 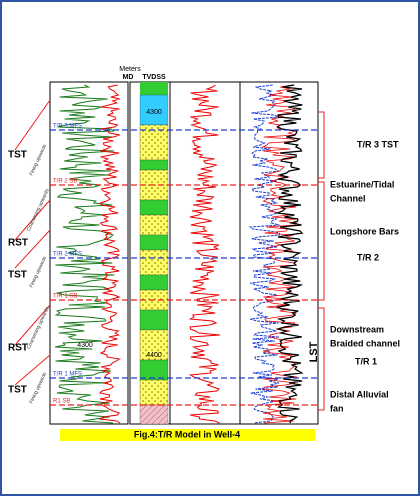 What do you see at coordinates (65, 182) in the screenshot?
I see `surface-label: T/R 2 SB` at bounding box center [65, 182].